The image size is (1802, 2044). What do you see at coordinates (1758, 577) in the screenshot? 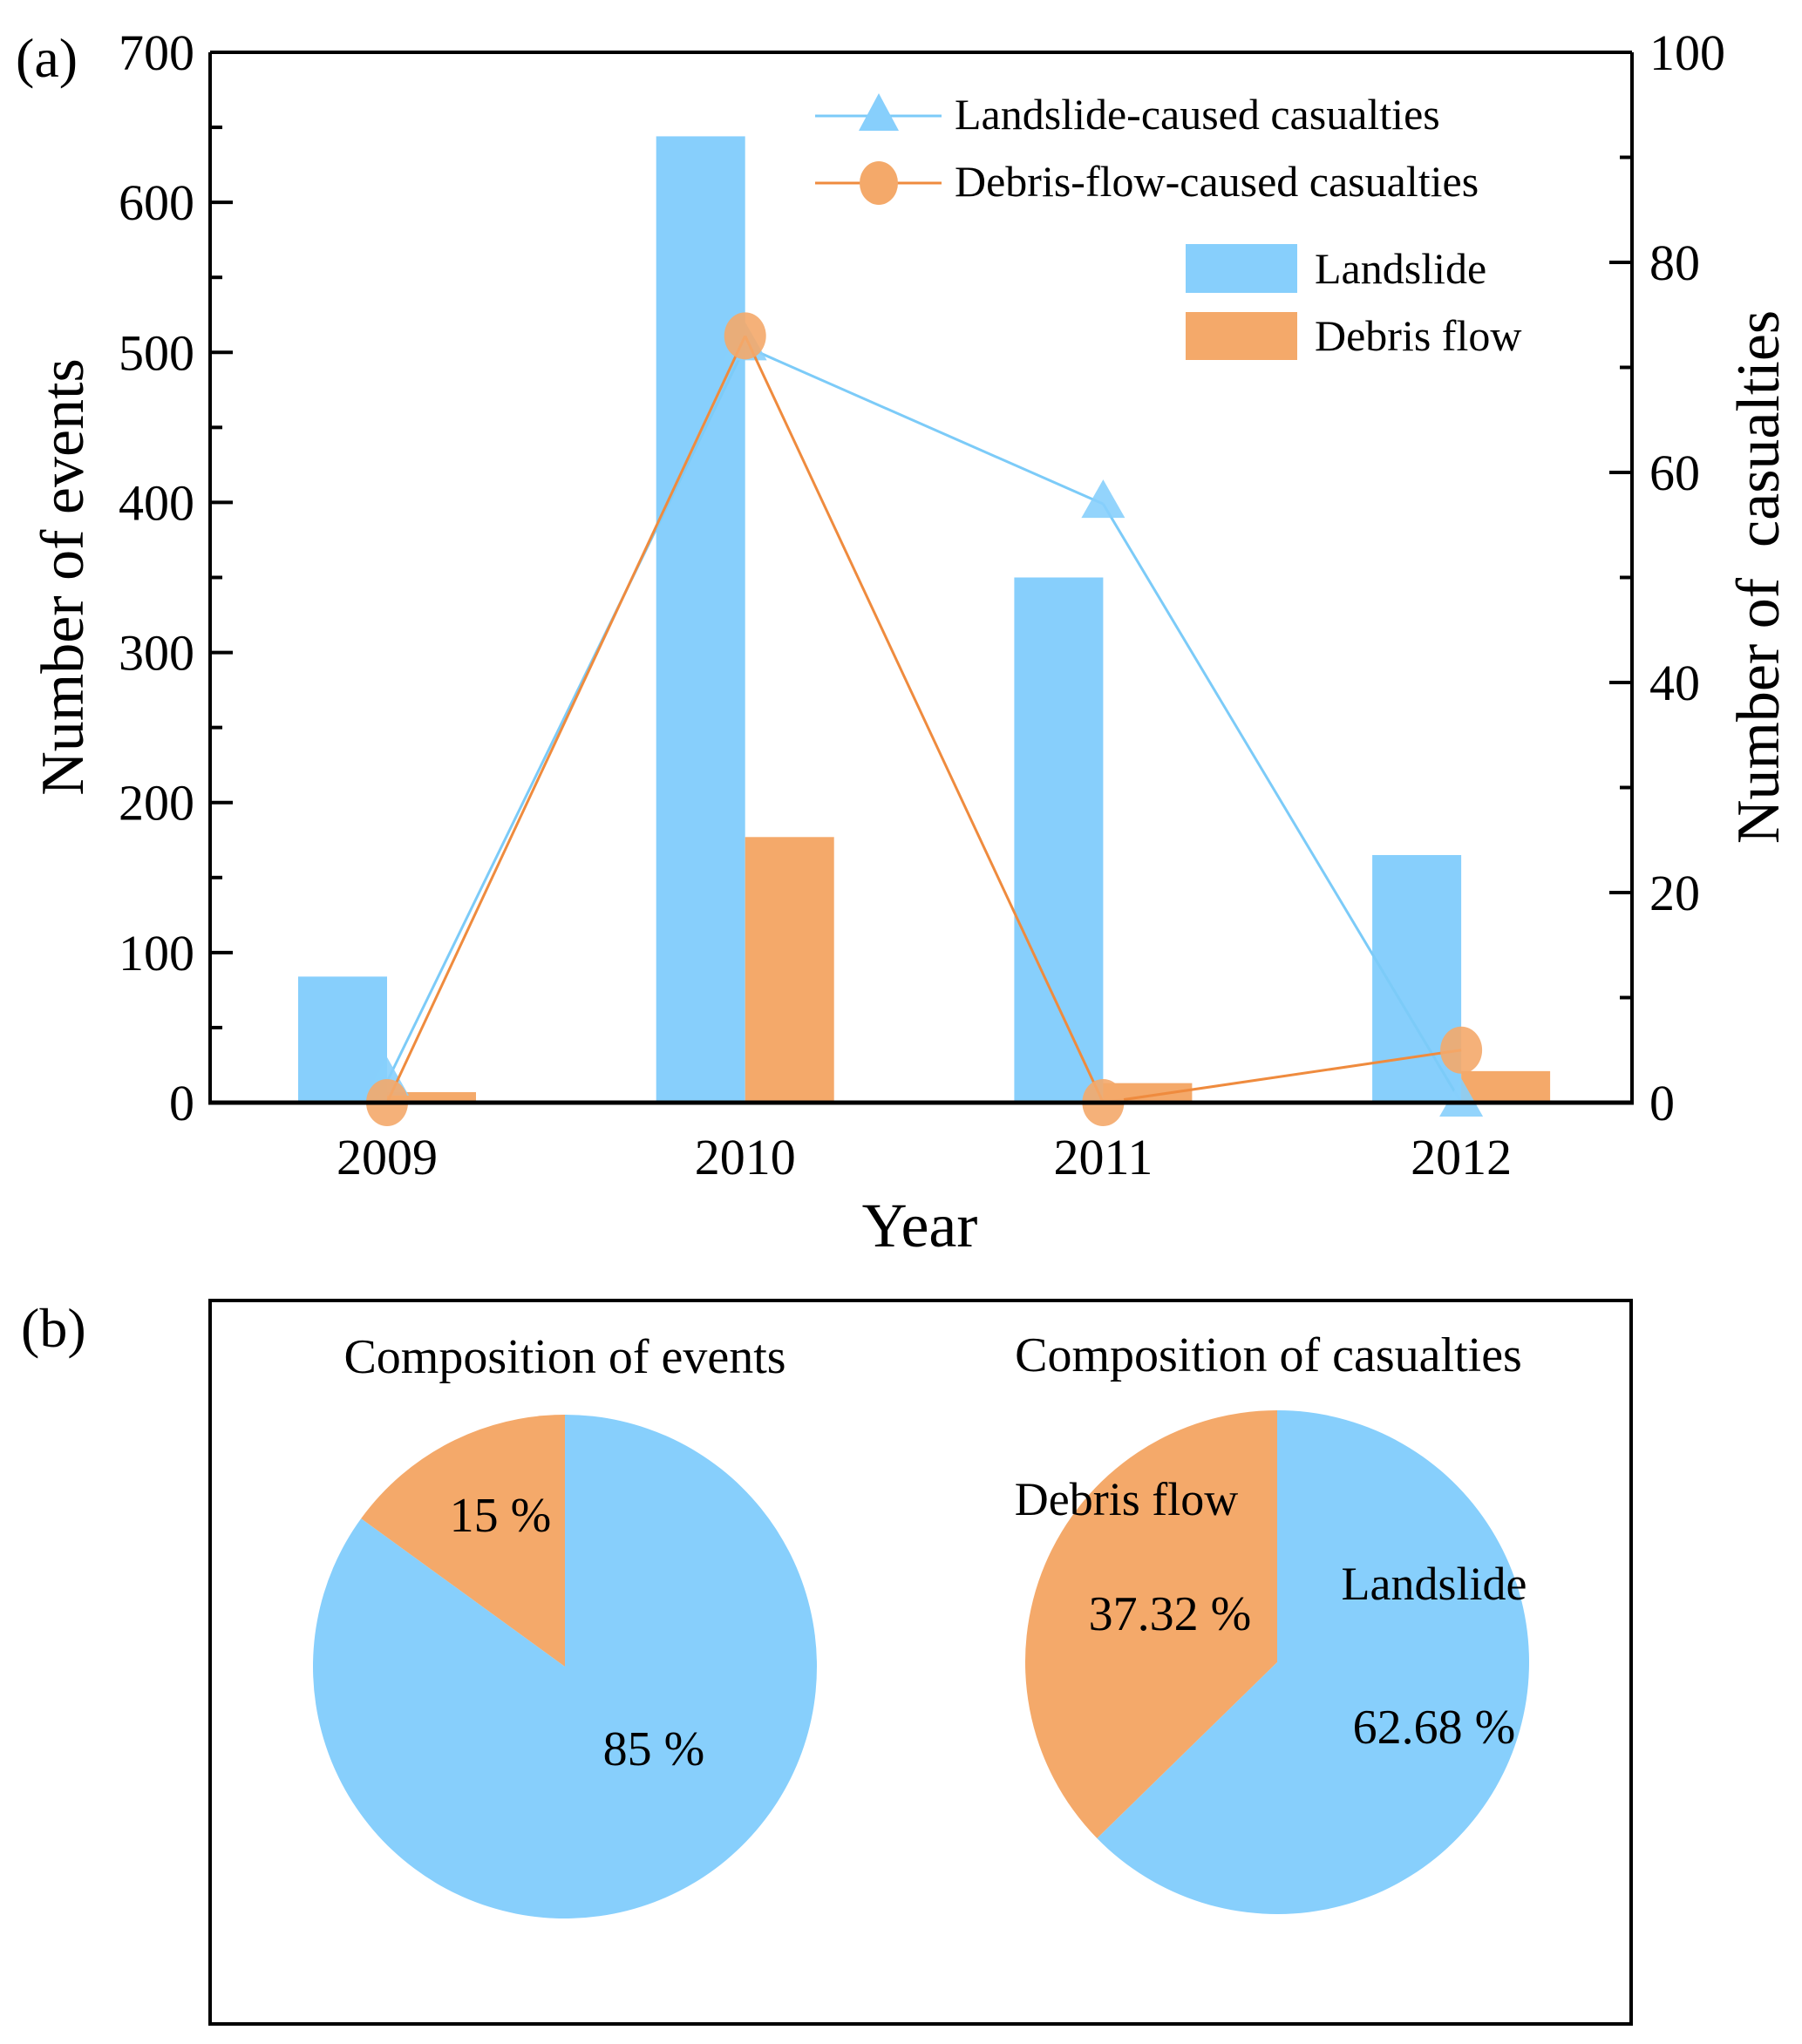
I see `right-axis-title: Number of casualties` at bounding box center [1758, 577].